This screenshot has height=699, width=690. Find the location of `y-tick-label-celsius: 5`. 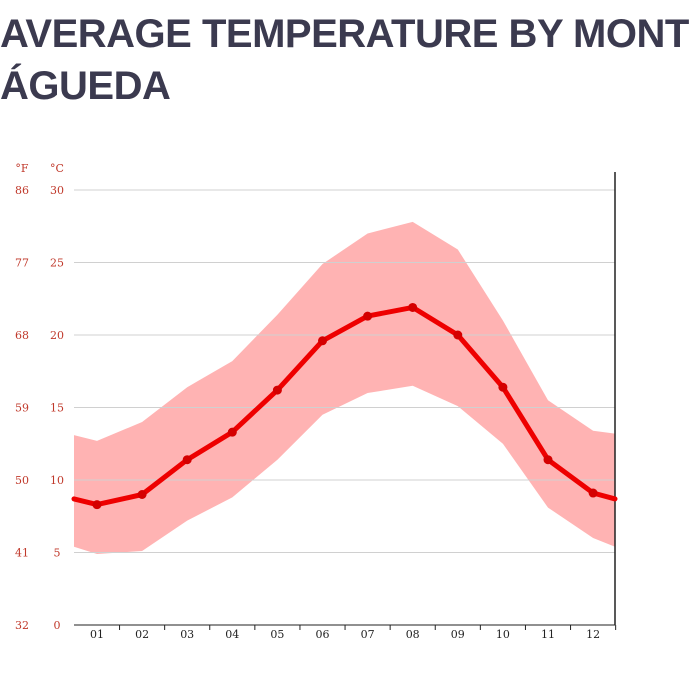

y-tick-label-celsius: 5 is located at coordinates (57, 553).